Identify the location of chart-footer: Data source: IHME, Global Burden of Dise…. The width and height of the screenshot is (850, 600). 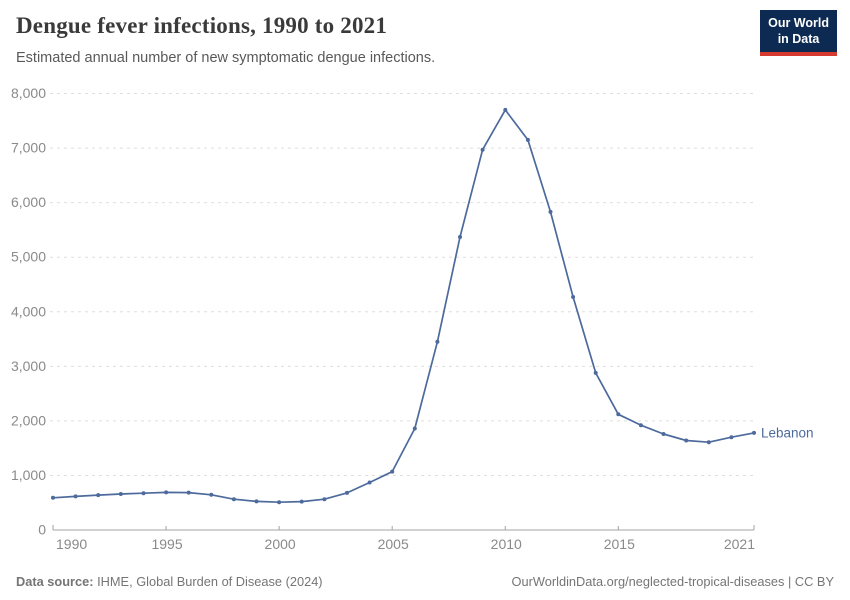
(425, 581).